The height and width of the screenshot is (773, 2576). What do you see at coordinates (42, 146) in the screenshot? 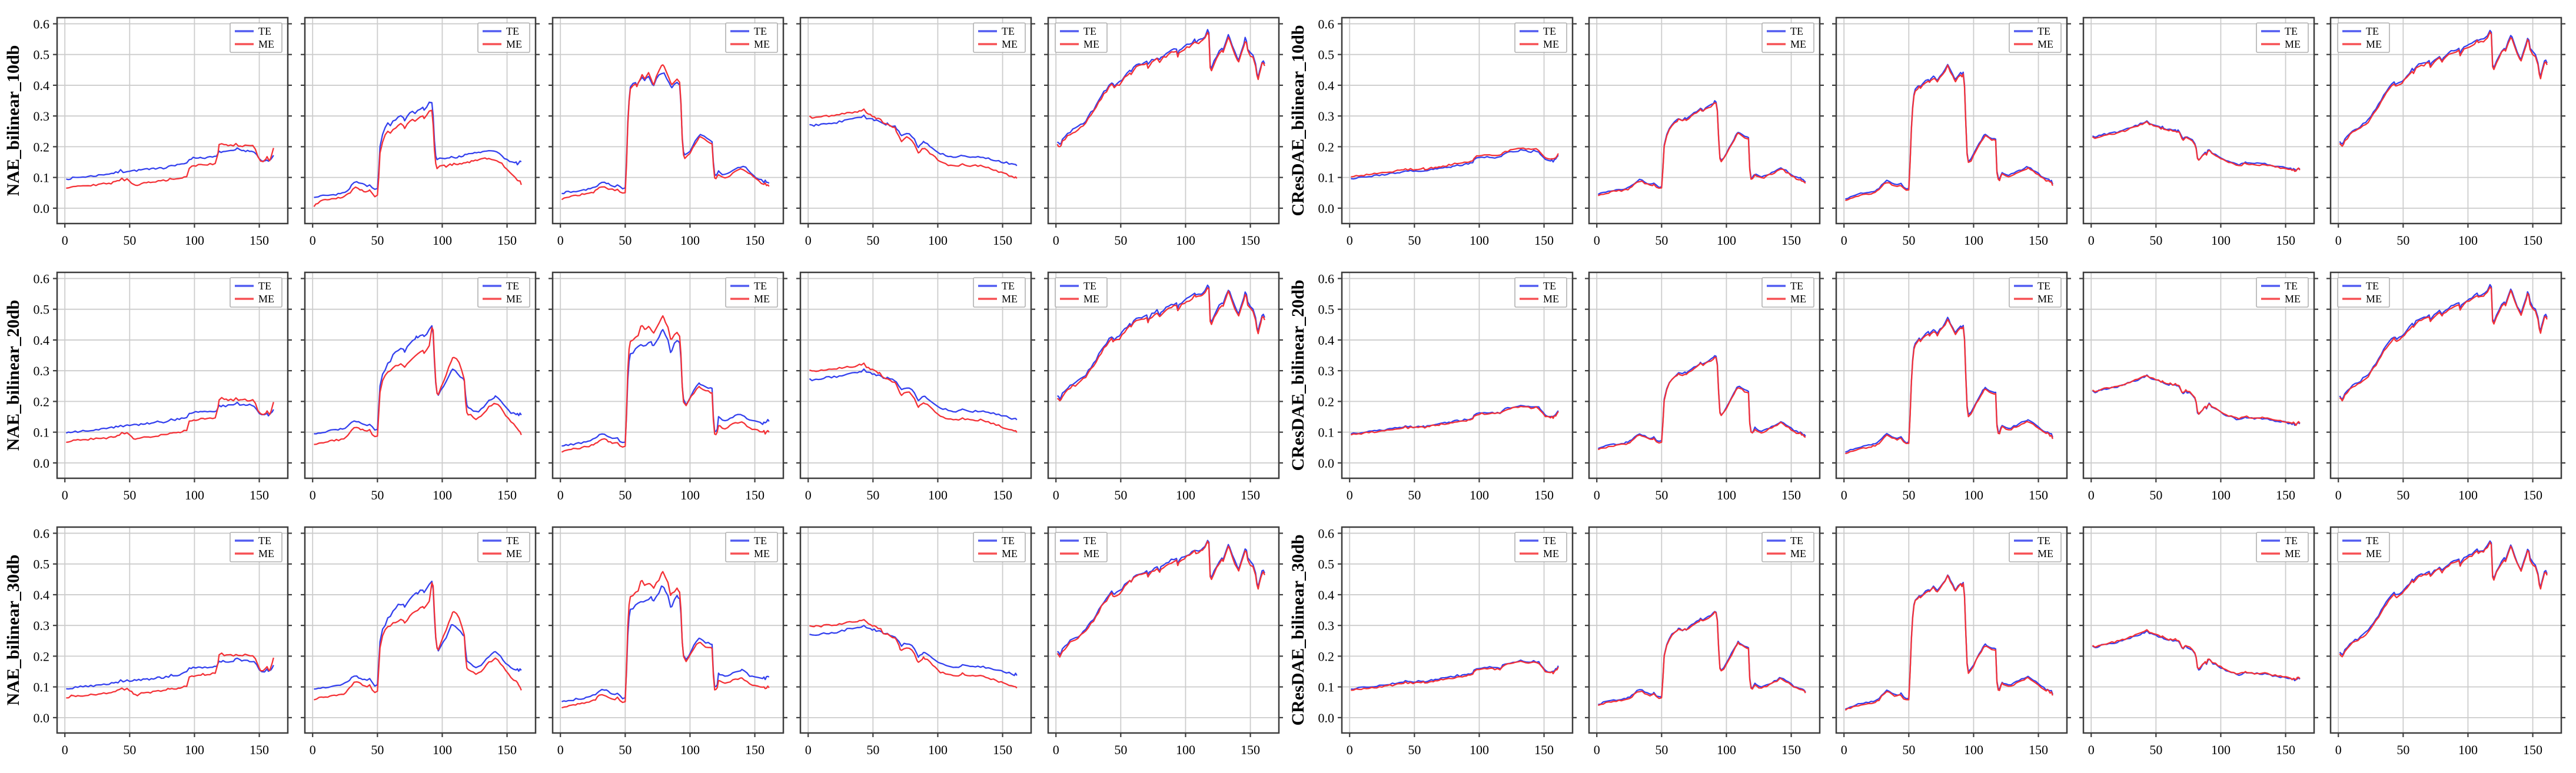
I see `y-tick-label: 0.2` at bounding box center [42, 146].